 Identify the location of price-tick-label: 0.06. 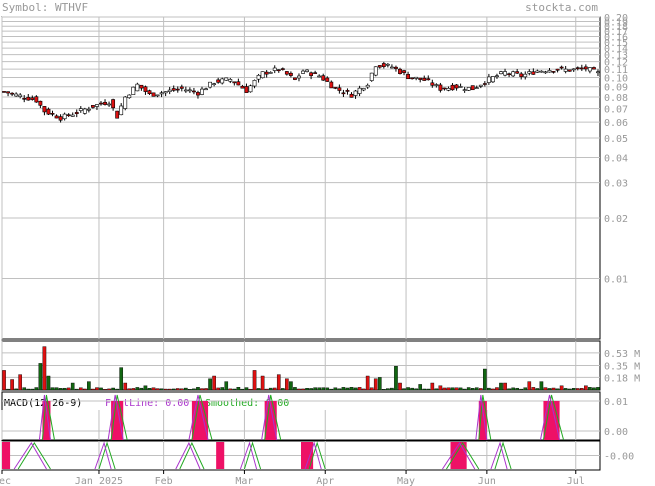
(616, 123).